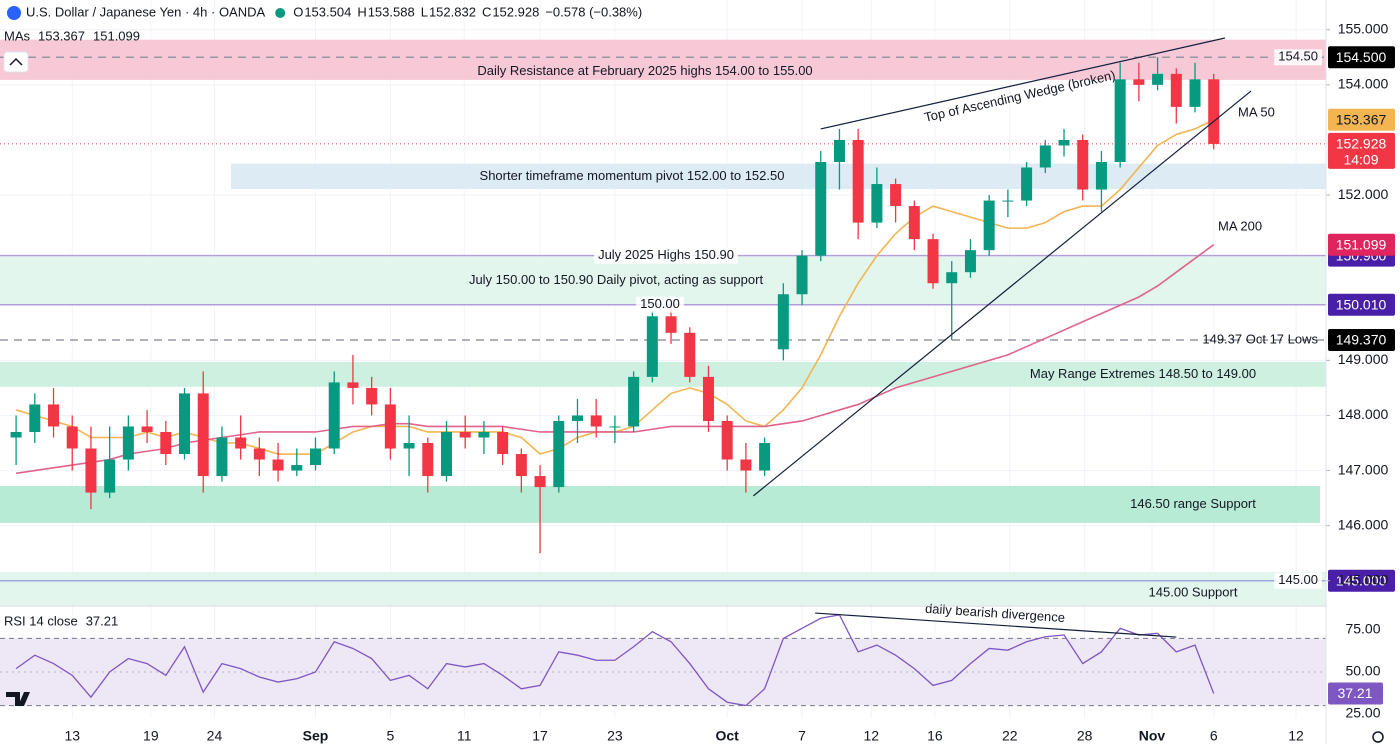 The height and width of the screenshot is (744, 1400). Describe the element at coordinates (1298, 56) in the screenshot. I see `level-label: 154.50` at that location.